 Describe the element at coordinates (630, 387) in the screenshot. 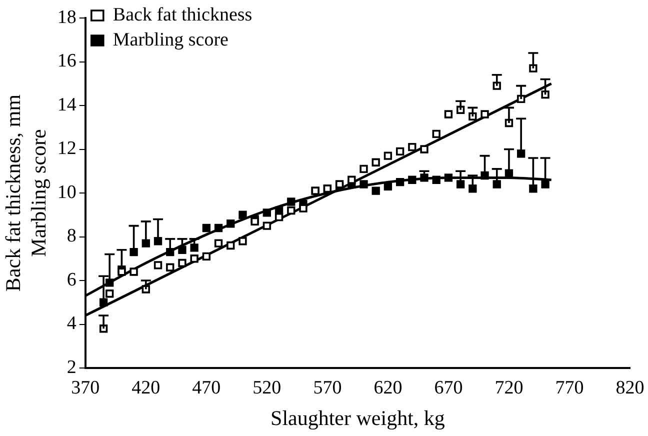

I see `x-tick-label: 820` at that location.